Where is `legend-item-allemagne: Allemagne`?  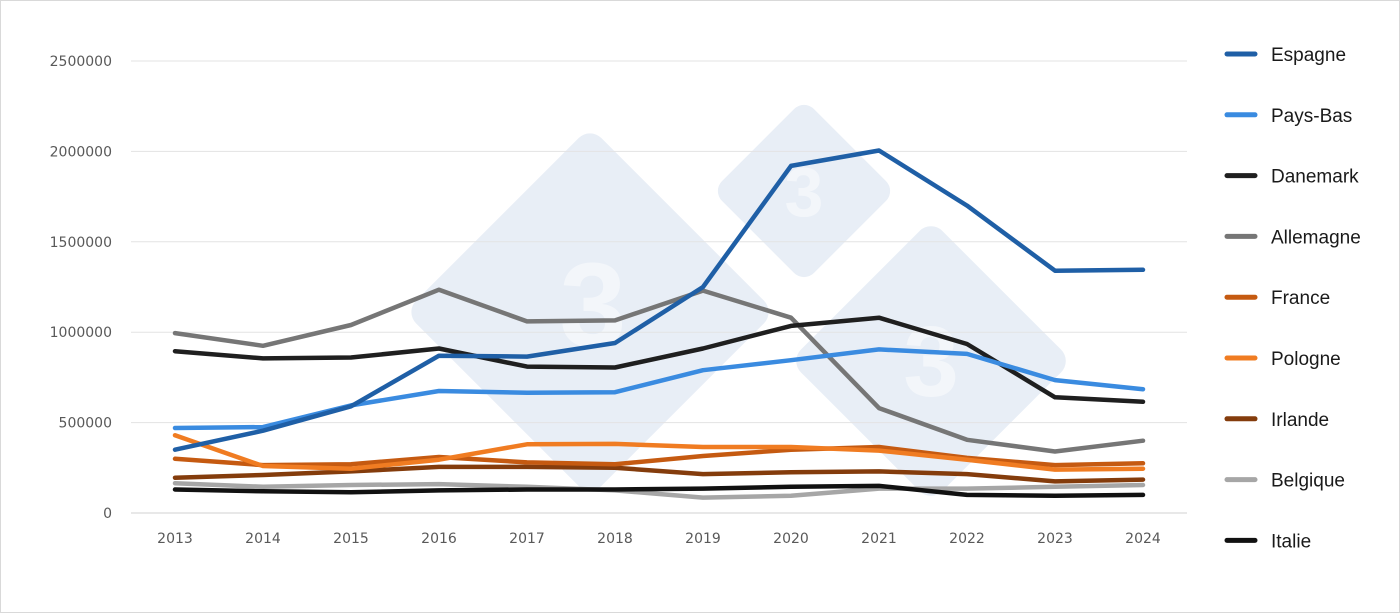
legend-item-allemagne: Allemagne is located at coordinates (1292, 237).